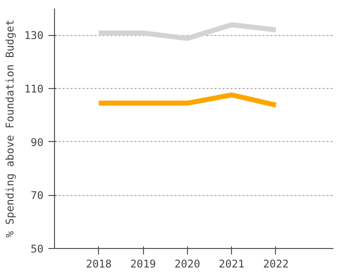 This screenshot has height=275, width=350. I want to click on y-tick-label: 70, so click(37, 195).